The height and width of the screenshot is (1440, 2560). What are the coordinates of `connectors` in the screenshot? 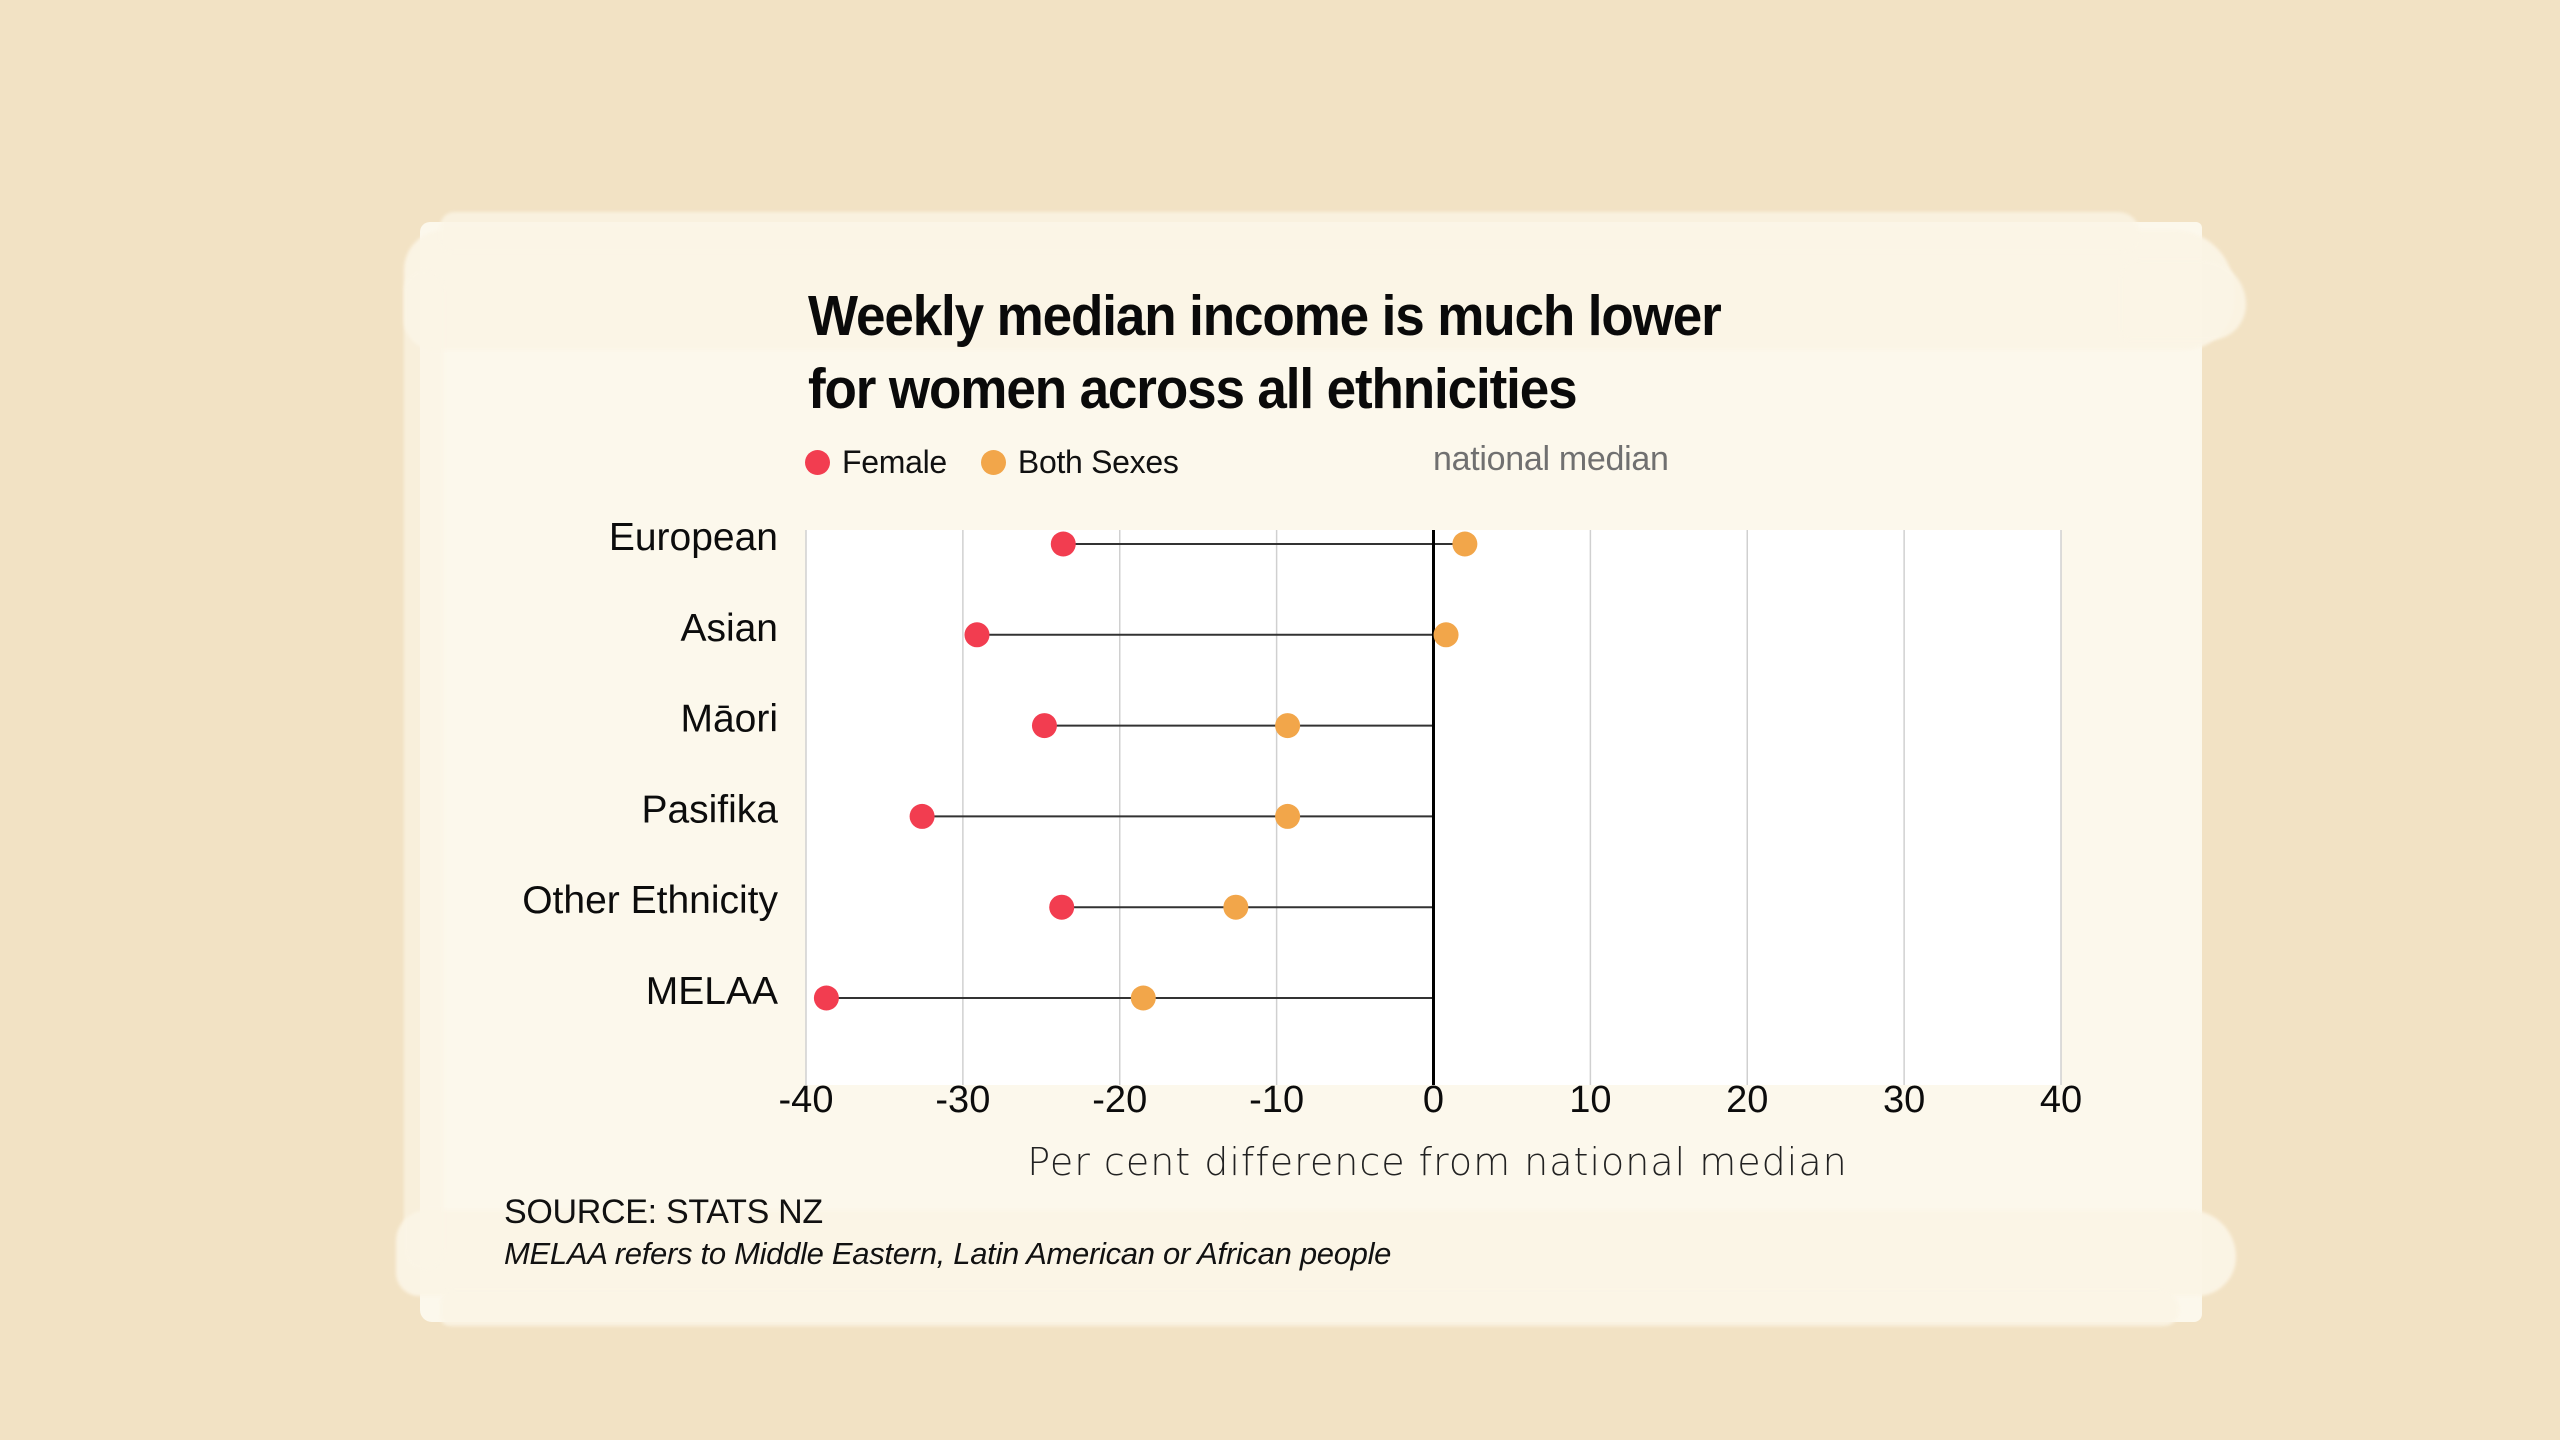 It's located at (1145, 771).